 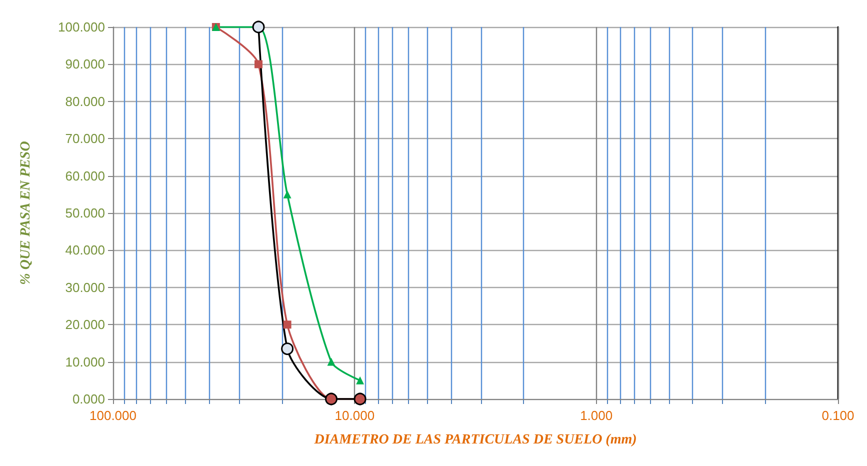 What do you see at coordinates (85, 250) in the screenshot?
I see `y-tick-label: 40.000` at bounding box center [85, 250].